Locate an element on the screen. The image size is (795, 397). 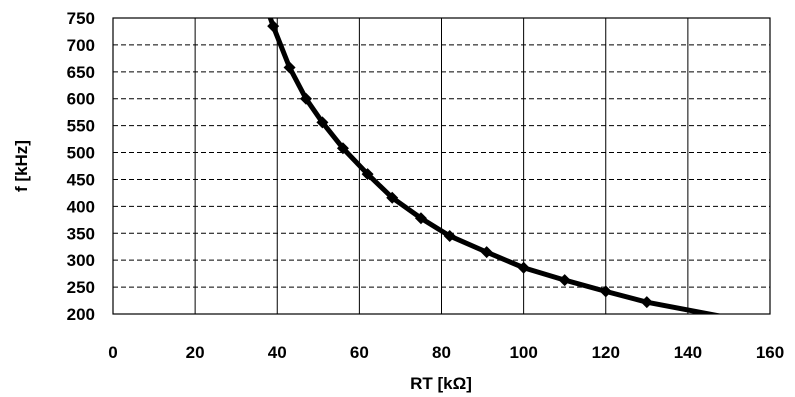
x-tick-label: 120 is located at coordinates (606, 352).